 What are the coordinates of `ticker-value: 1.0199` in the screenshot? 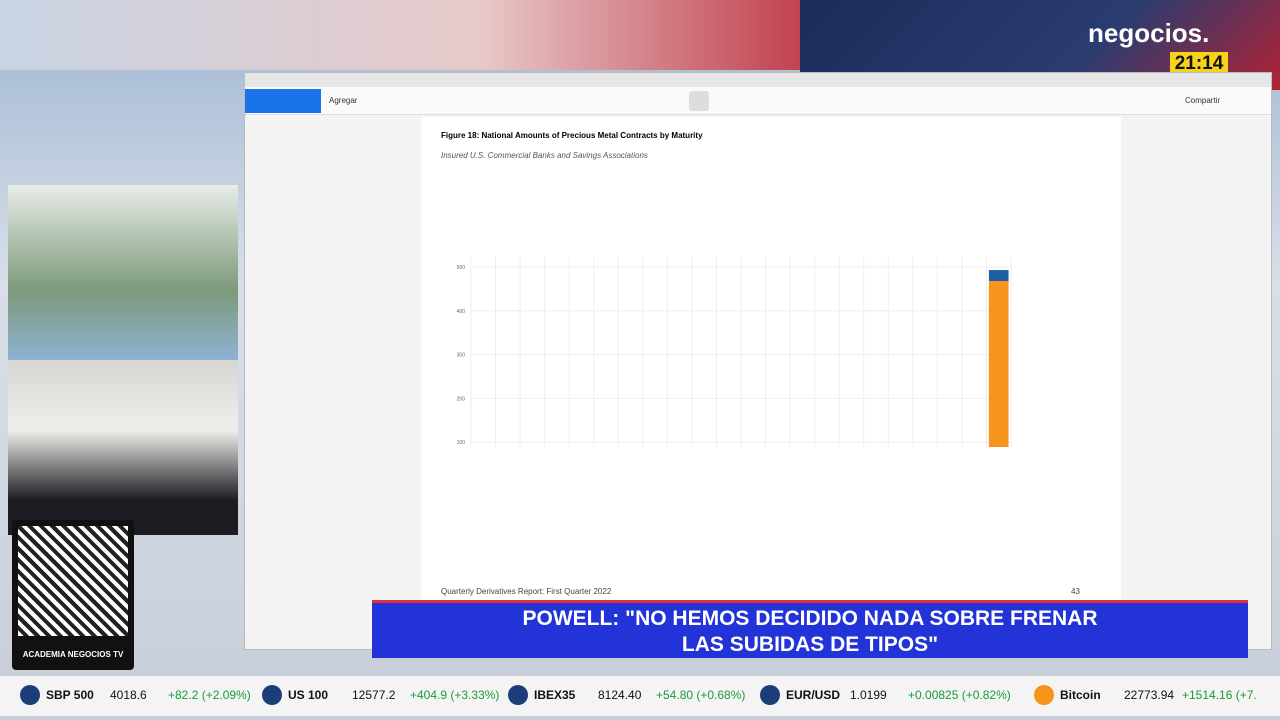 It's located at (868, 695).